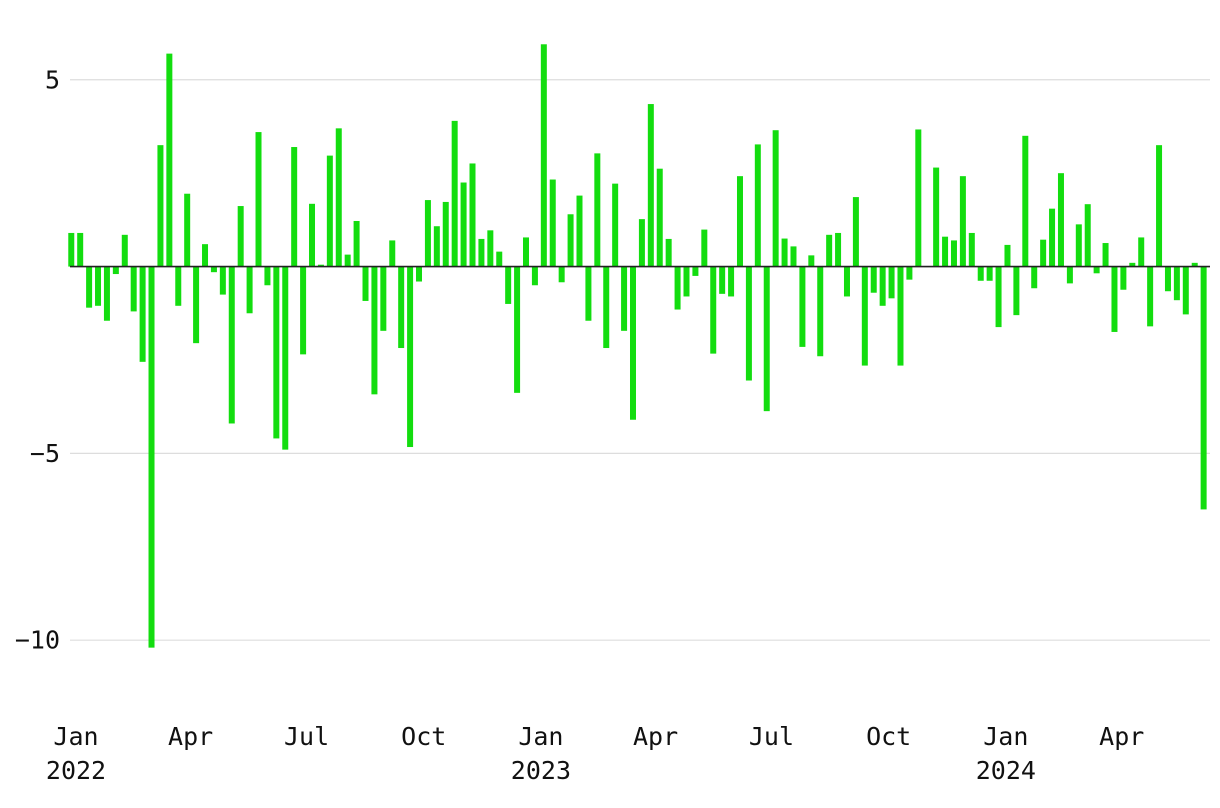 The height and width of the screenshot is (808, 1220). I want to click on x-tick-label: Jul, so click(306, 736).